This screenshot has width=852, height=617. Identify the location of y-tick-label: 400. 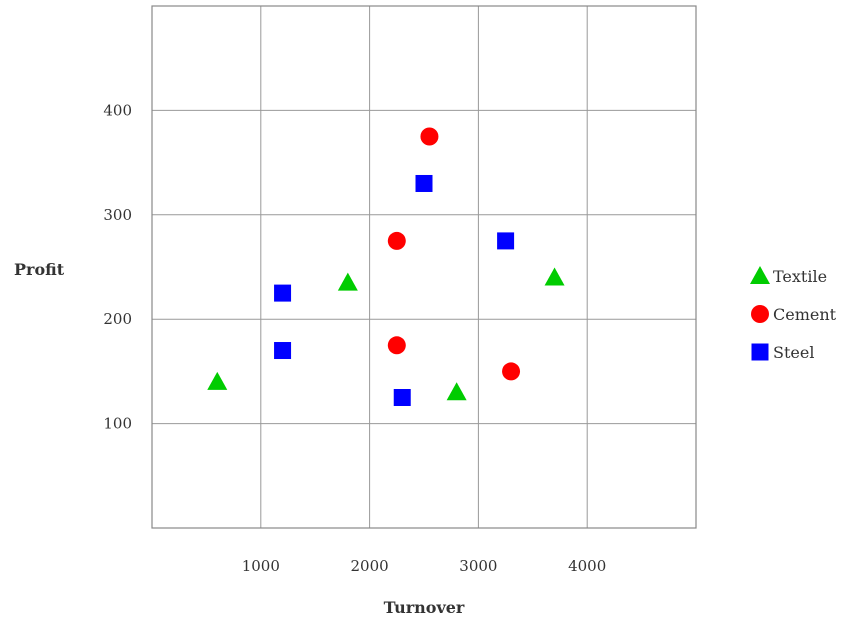
(117, 110).